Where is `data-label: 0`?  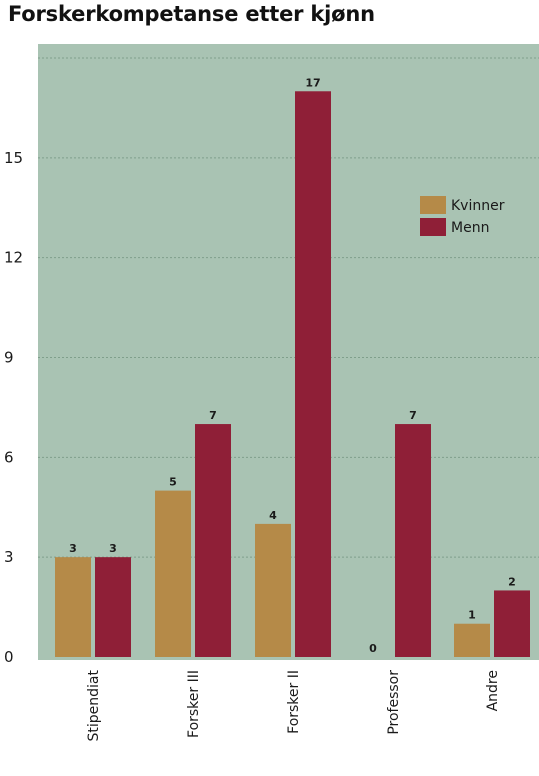
data-label: 0 is located at coordinates (373, 648).